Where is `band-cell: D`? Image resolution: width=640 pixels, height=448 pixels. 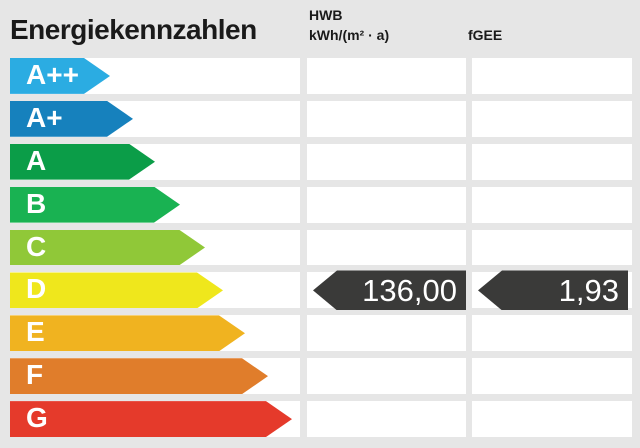
band-cell: D is located at coordinates (155, 290).